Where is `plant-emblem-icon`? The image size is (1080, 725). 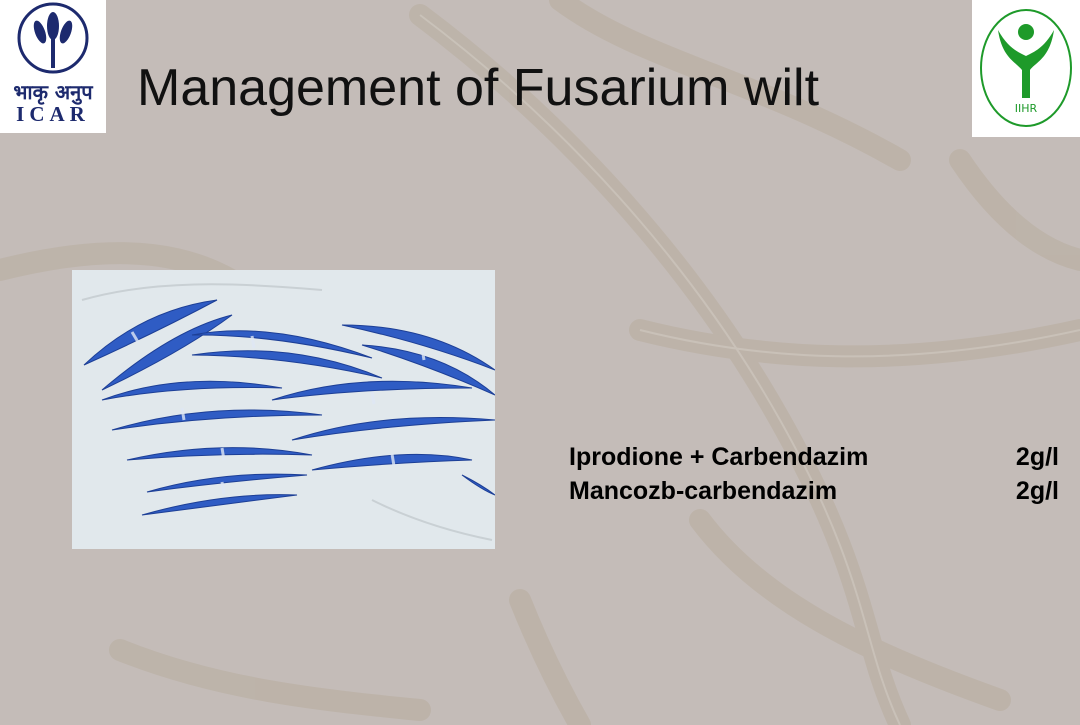
plant-emblem-icon is located at coordinates (1026, 68).